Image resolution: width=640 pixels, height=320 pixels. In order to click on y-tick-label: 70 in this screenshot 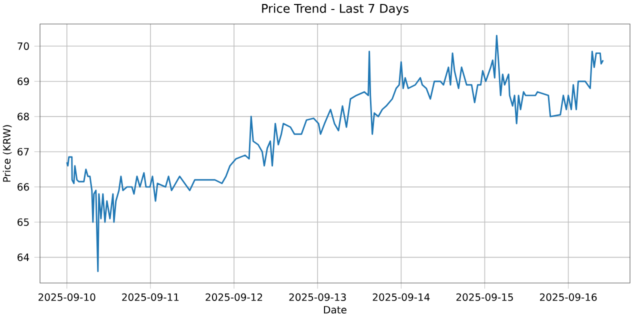, I will do `click(23, 46)`.